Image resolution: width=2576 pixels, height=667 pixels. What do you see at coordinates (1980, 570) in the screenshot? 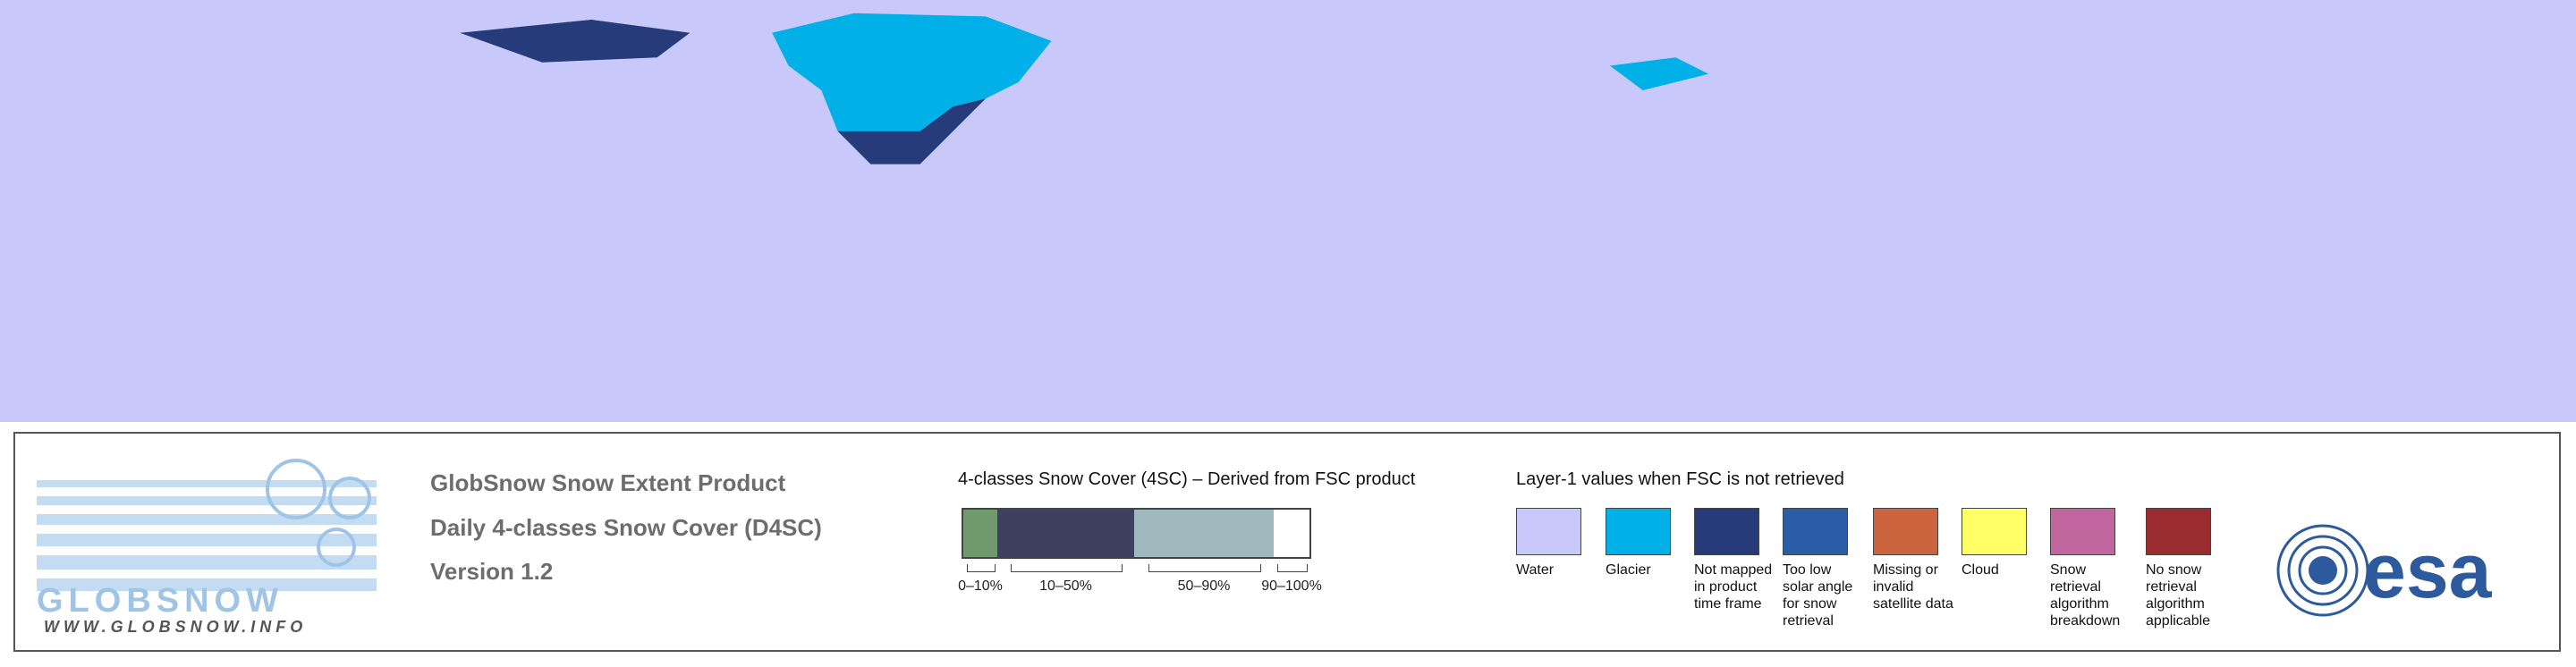
I see `layer1-label: Cloud` at bounding box center [1980, 570].